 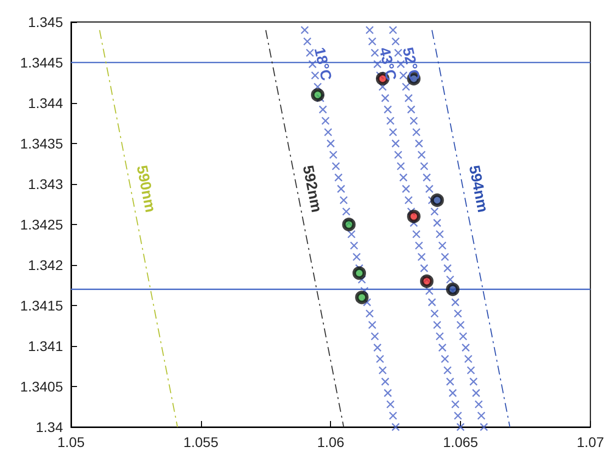 I want to click on y-tick-label: 1.34, so click(x=50, y=427).